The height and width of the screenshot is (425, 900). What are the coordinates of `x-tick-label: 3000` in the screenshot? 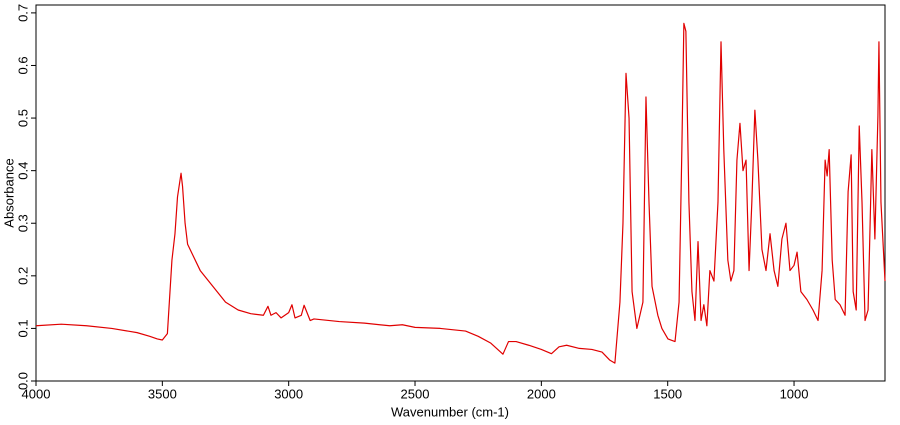 It's located at (288, 393).